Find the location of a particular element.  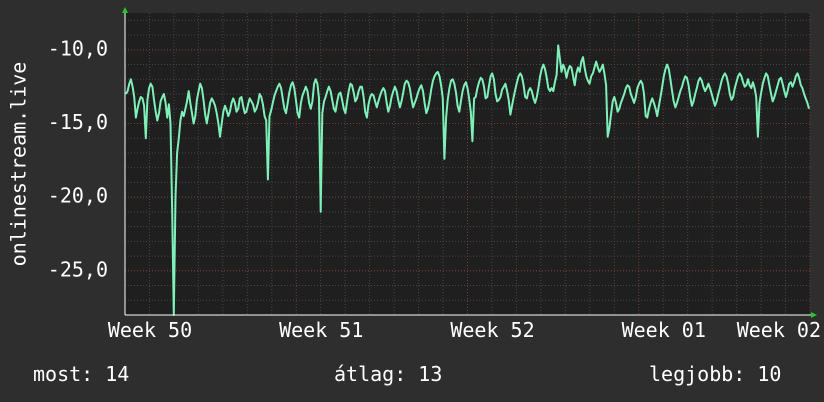

y-tick-labels: -10,0 -15,0 -20,0 -25,0 is located at coordinates (78, 158).